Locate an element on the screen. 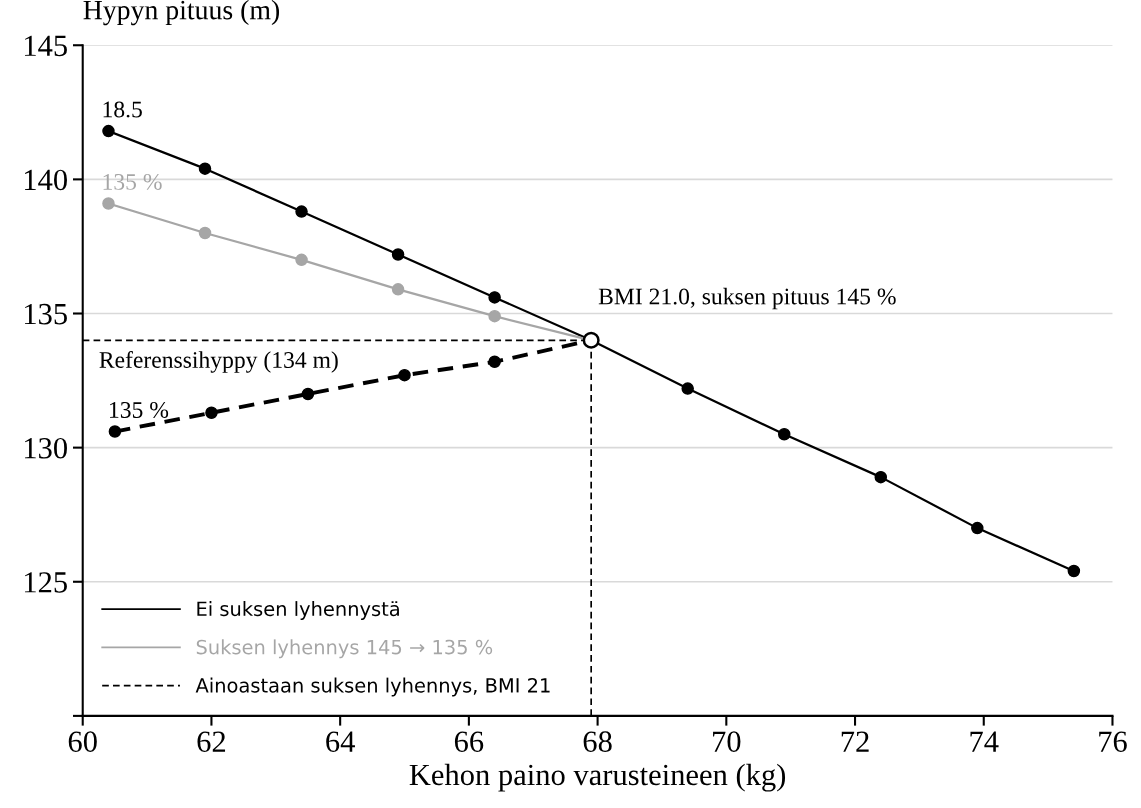 The height and width of the screenshot is (808, 1141). x-axis-title: Kehon paino varusteineen (kg) is located at coordinates (597, 777).